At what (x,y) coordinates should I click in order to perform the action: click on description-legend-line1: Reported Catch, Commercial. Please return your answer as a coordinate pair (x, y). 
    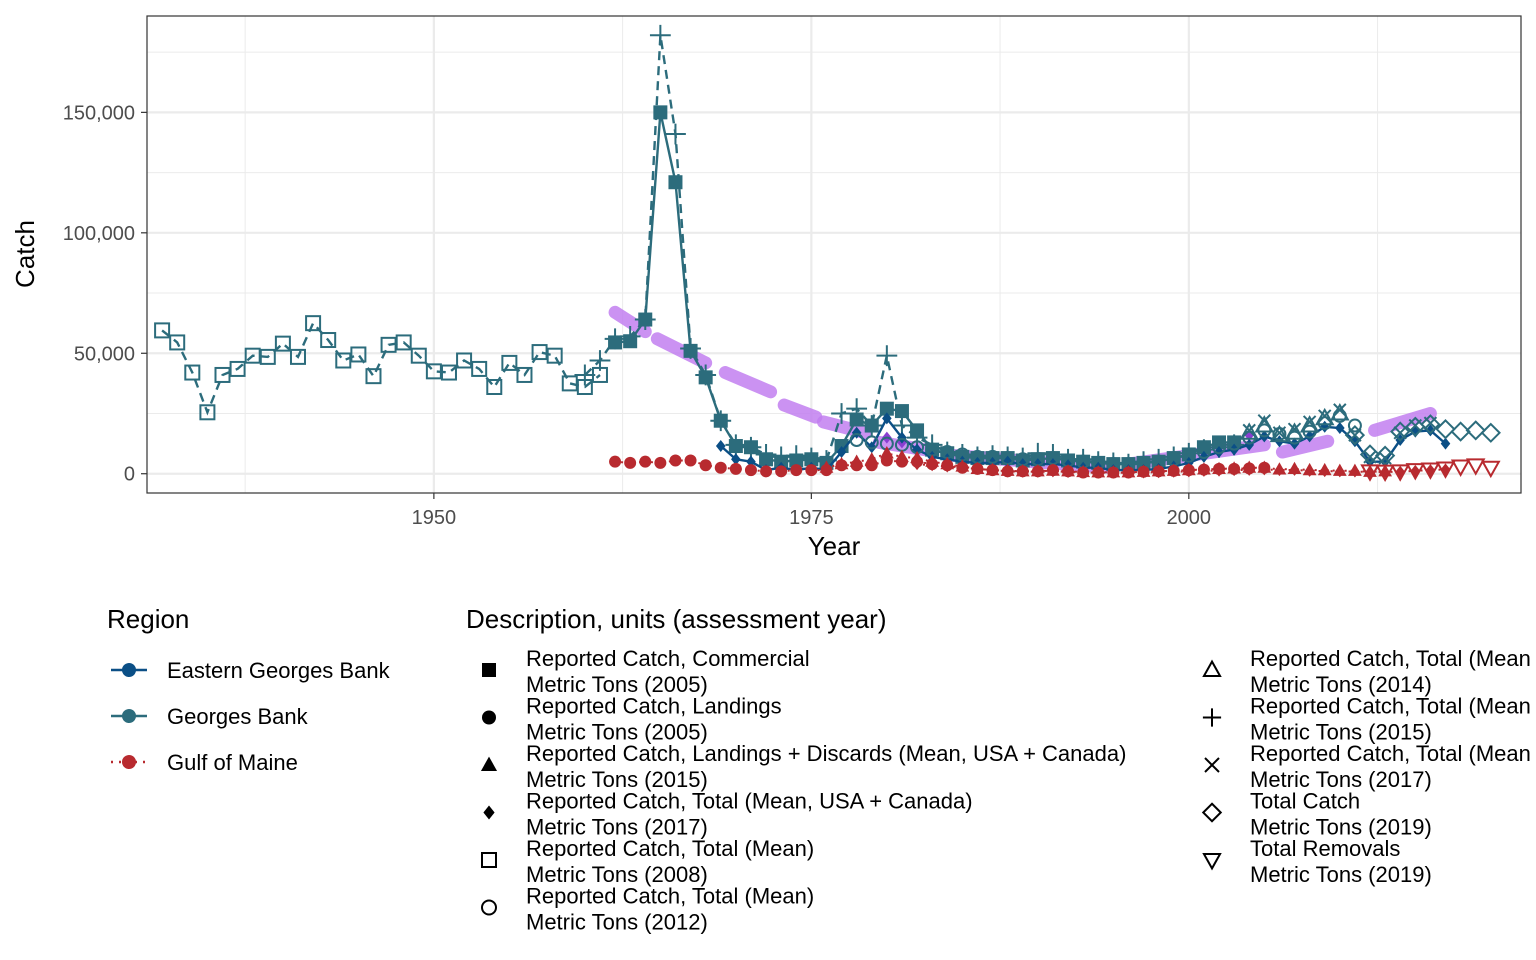
    Looking at the image, I should click on (668, 658).